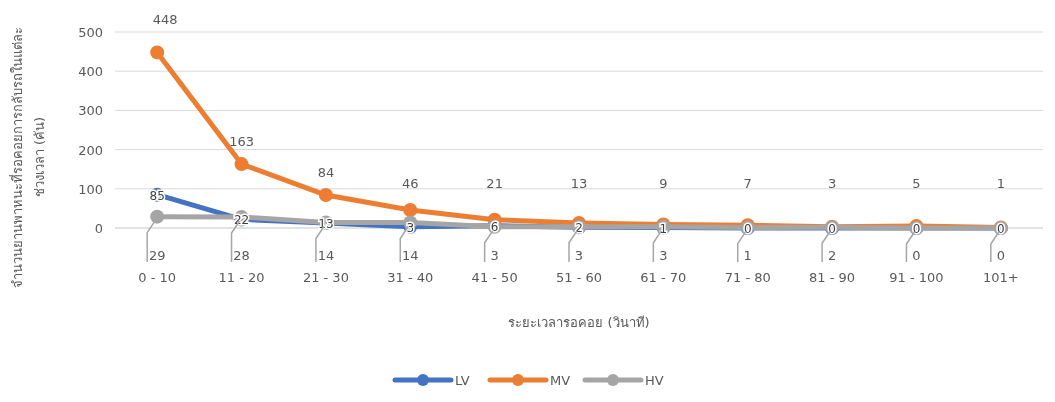  I want to click on data-label: 84, so click(326, 173).